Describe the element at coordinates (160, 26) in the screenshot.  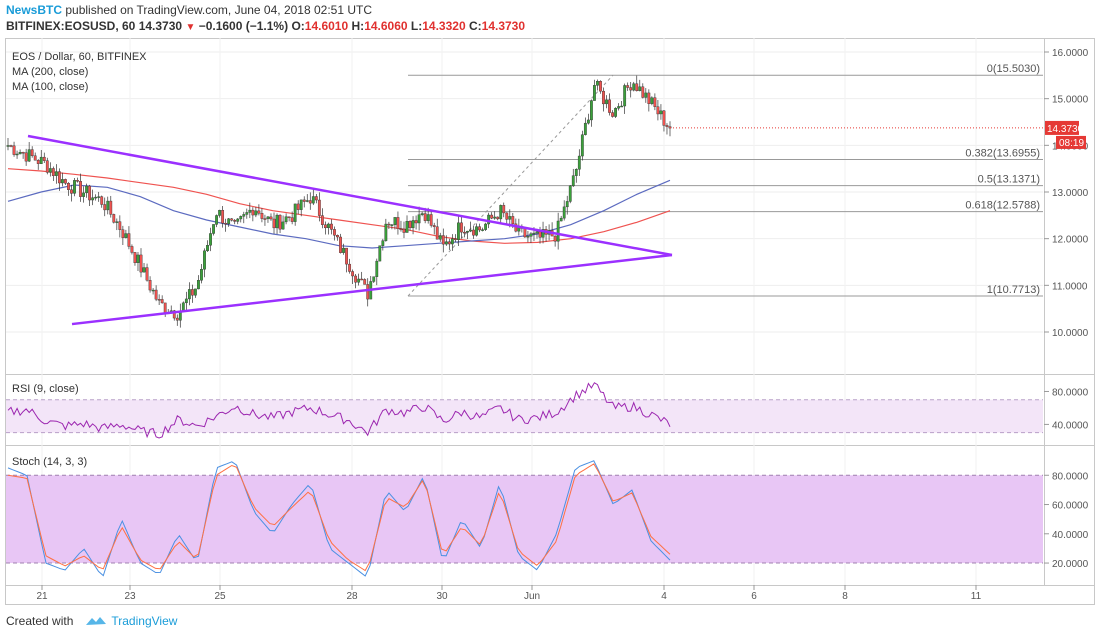
I see `last-price: 14.3730` at that location.